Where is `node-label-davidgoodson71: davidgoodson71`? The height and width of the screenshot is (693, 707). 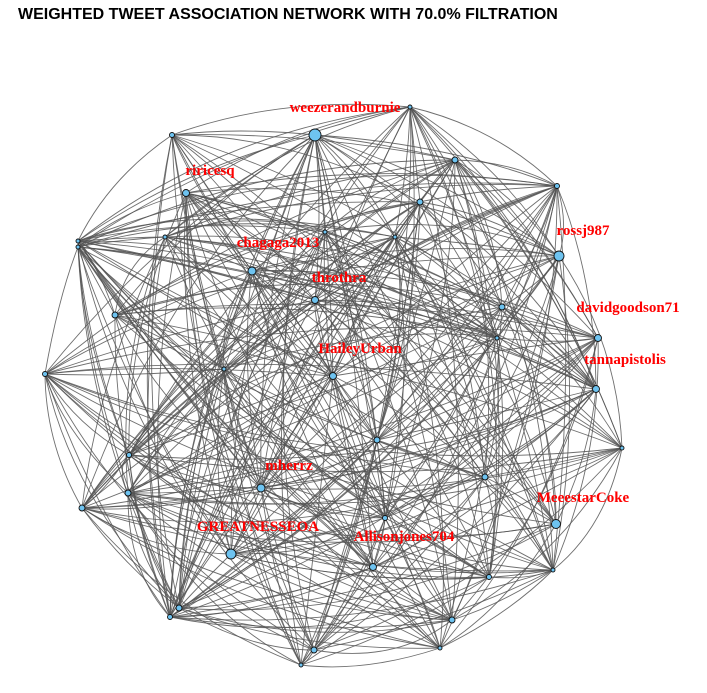
node-label-davidgoodson71: davidgoodson71 is located at coordinates (627, 308).